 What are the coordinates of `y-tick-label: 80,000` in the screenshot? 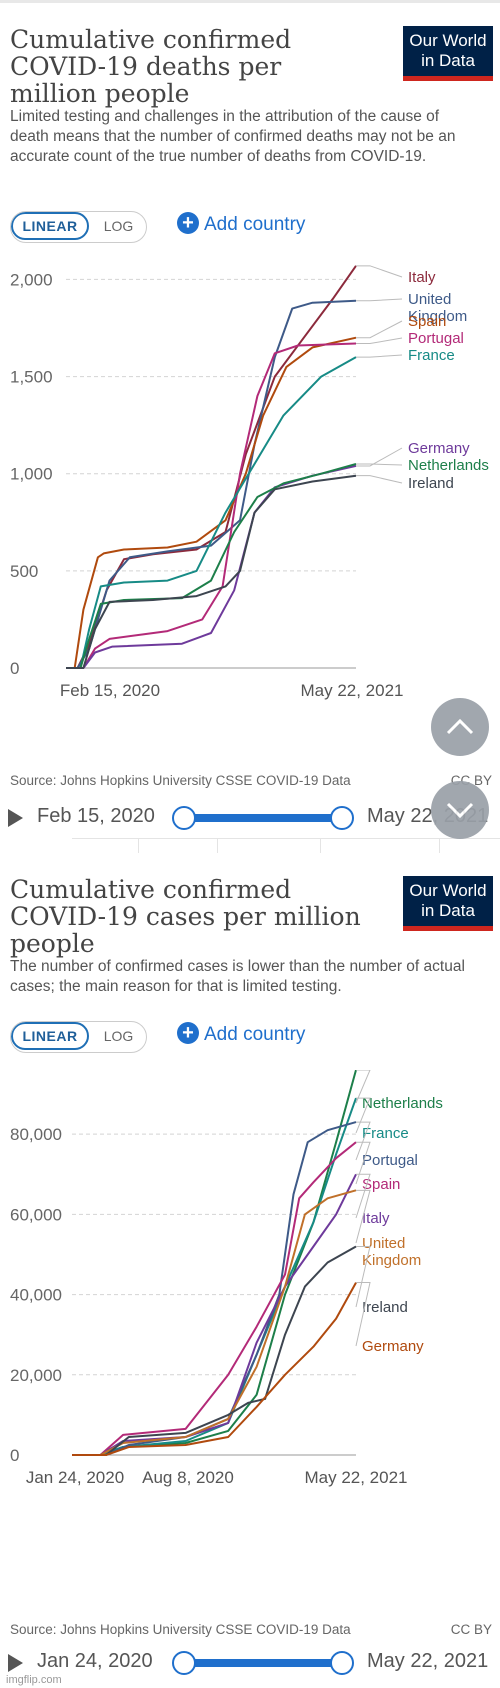 It's located at (36, 1134).